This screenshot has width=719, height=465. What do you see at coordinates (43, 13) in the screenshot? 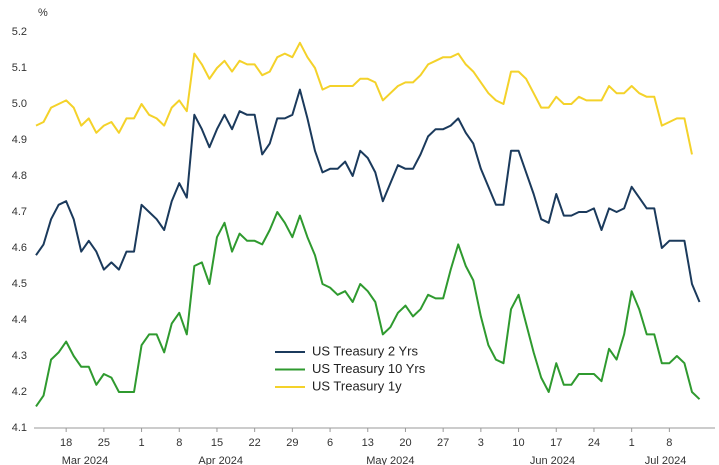
I see `y-unit-label: %` at bounding box center [43, 13].